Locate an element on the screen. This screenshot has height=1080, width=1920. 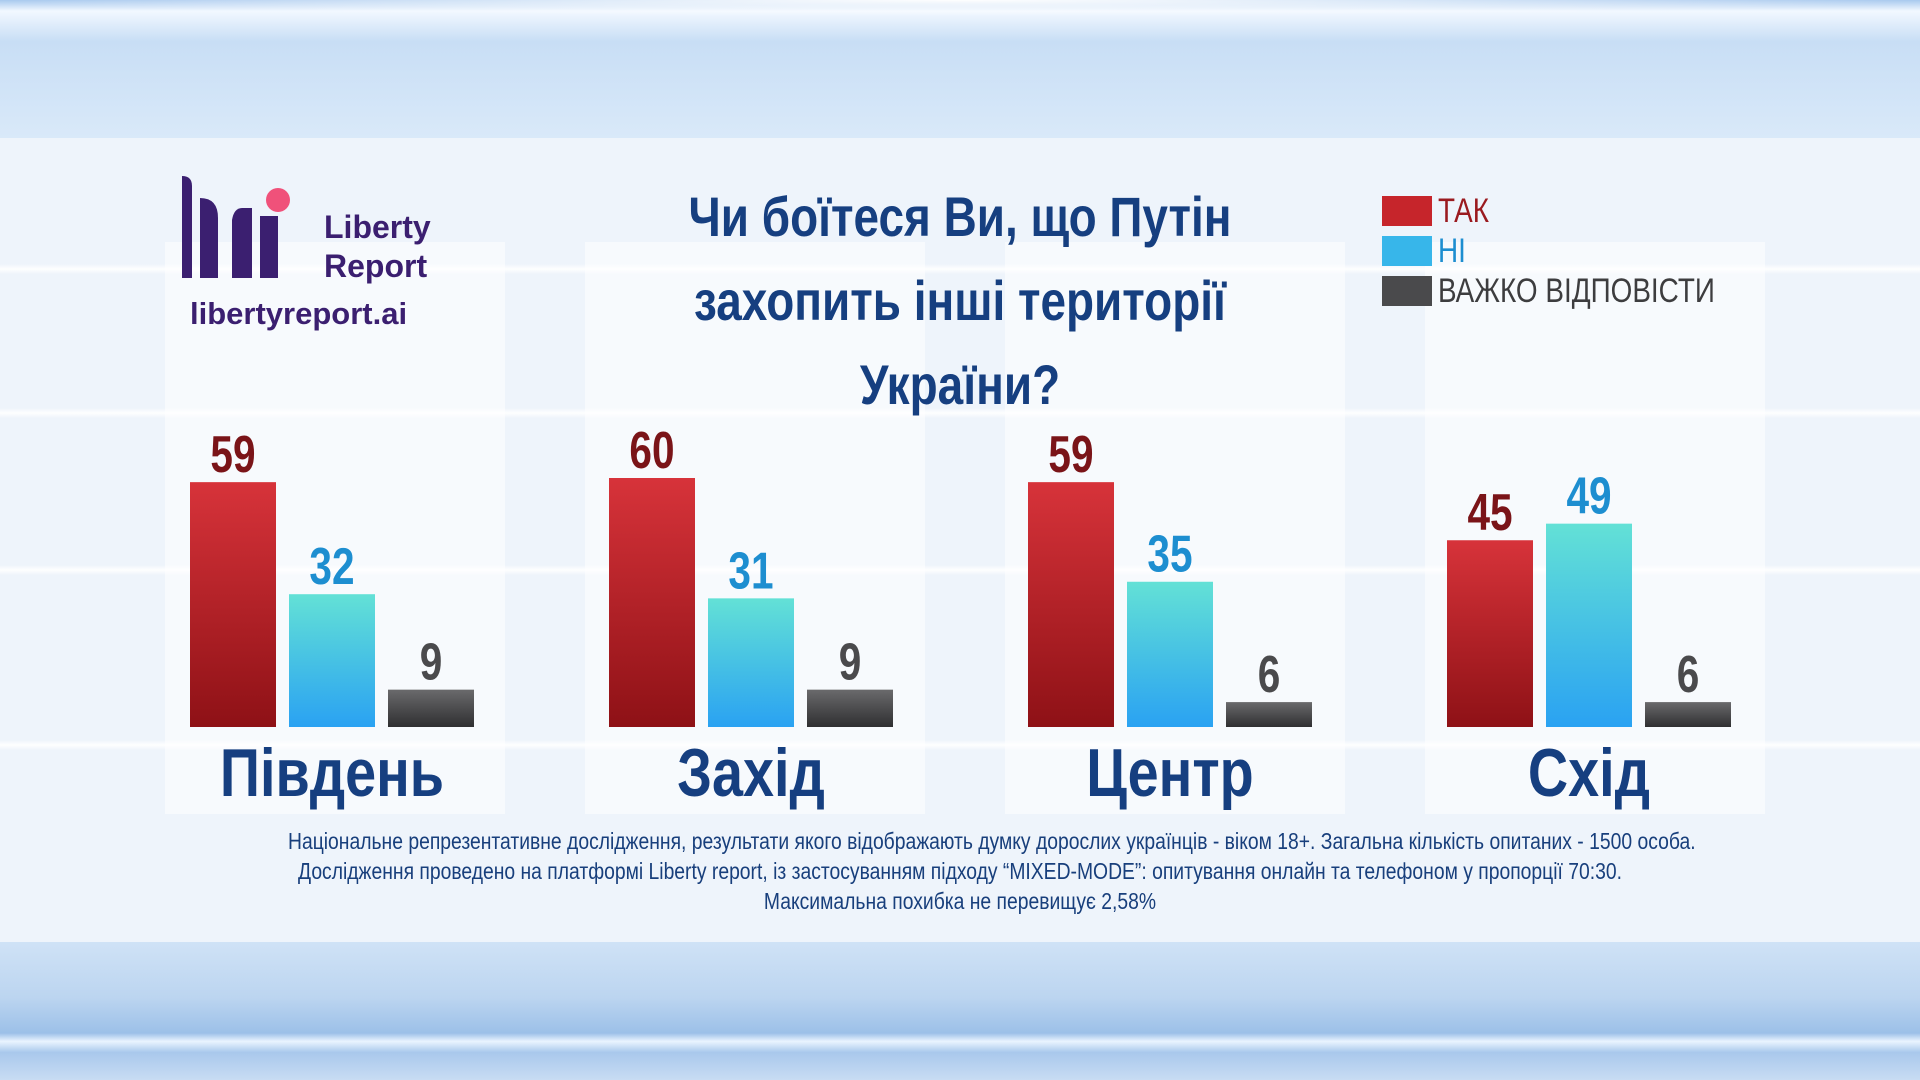
top-background is located at coordinates (960, 69).